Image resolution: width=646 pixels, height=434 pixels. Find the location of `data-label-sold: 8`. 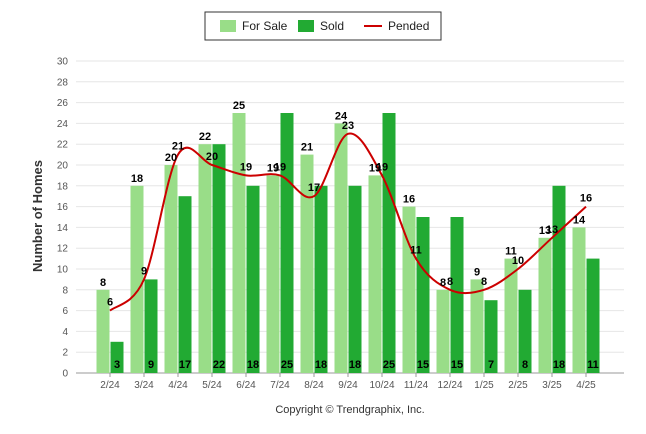

data-label-sold: 8 is located at coordinates (525, 365).